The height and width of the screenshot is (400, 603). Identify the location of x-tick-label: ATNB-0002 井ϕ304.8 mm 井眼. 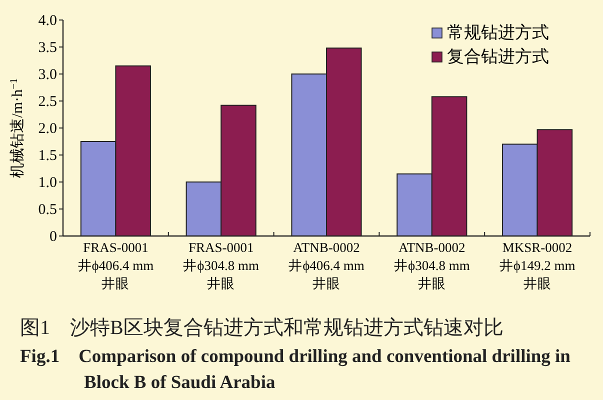
(432, 265).